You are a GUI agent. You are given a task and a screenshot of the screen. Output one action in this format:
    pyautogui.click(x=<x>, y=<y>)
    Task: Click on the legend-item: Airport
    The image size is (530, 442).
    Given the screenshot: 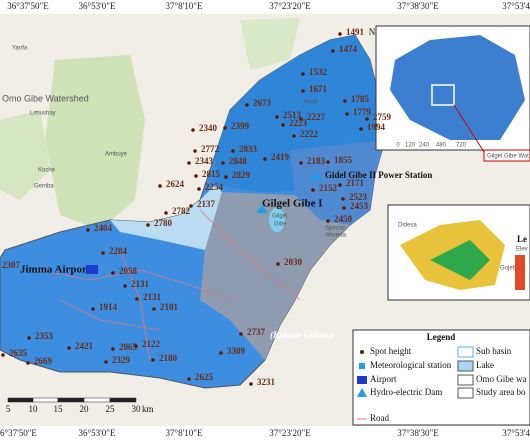 What is the action you would take?
    pyautogui.click(x=383, y=379)
    